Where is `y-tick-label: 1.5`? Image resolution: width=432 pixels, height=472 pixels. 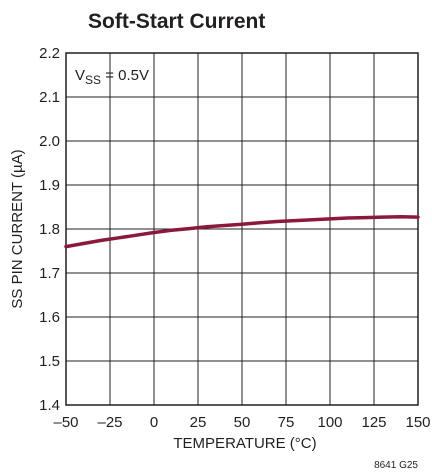 y-tick-label: 1.5 is located at coordinates (49, 361).